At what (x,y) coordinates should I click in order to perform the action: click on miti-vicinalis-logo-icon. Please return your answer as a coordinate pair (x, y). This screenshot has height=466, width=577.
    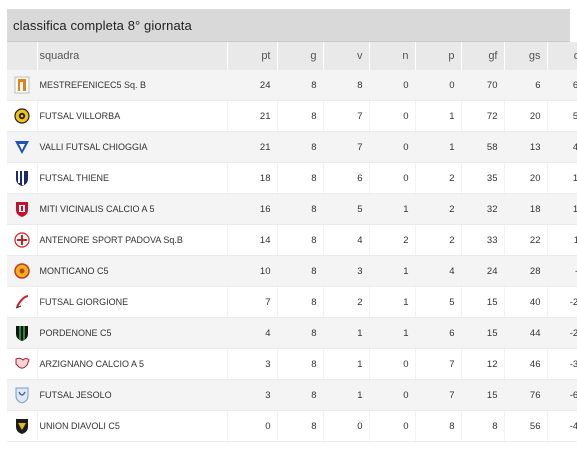
    Looking at the image, I should click on (22, 209).